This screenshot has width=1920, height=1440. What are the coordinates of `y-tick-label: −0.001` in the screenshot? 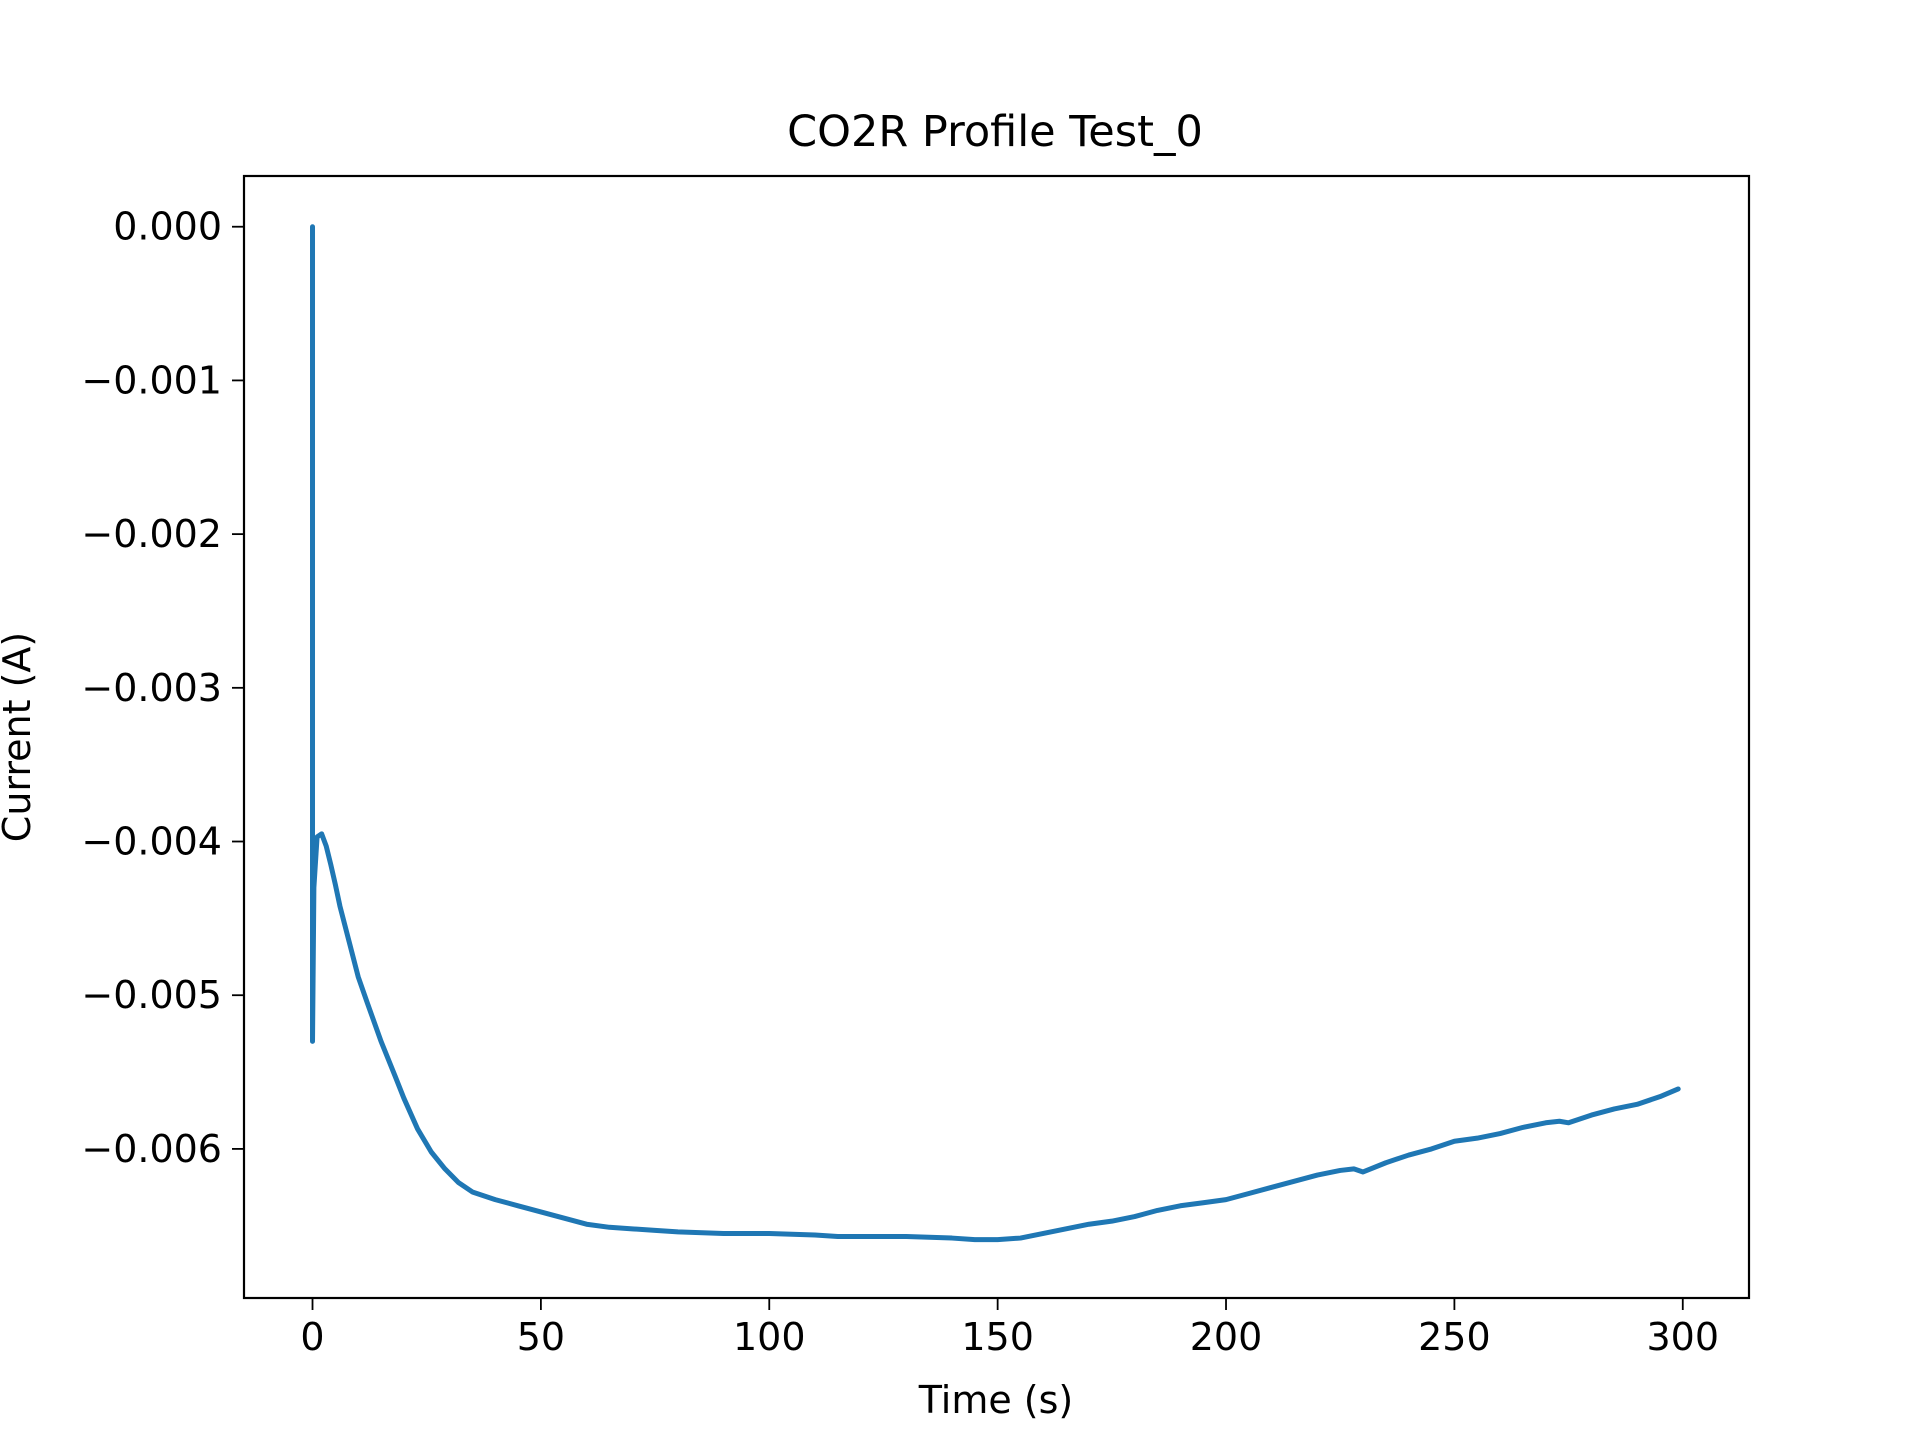 It's located at (151, 380).